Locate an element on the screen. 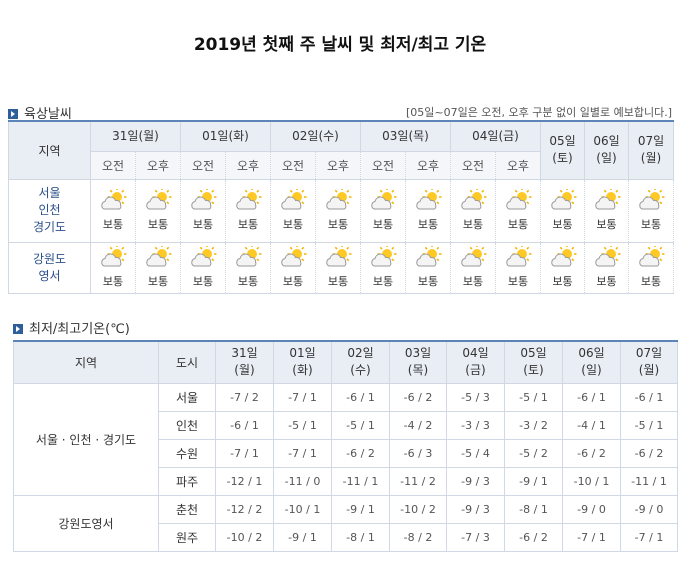 This screenshot has width=680, height=564. city-name: 원주 is located at coordinates (187, 537).